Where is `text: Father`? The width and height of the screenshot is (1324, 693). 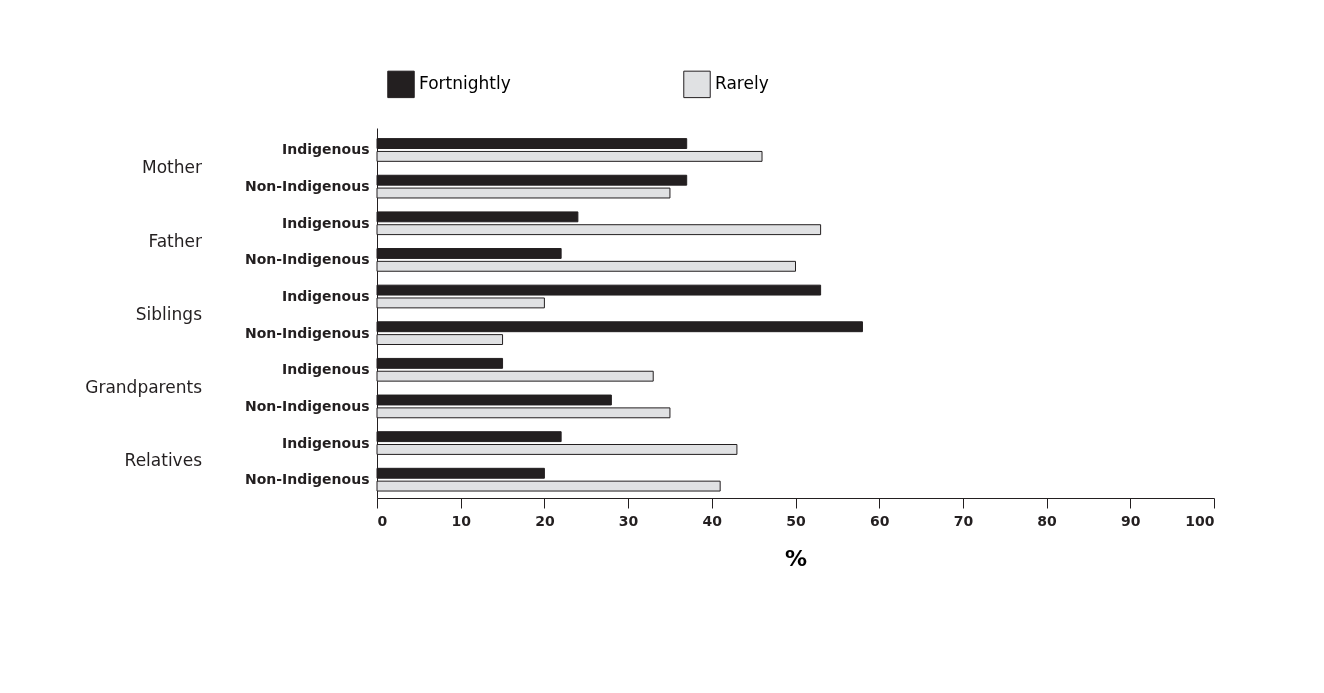 text: Father is located at coordinates (175, 240).